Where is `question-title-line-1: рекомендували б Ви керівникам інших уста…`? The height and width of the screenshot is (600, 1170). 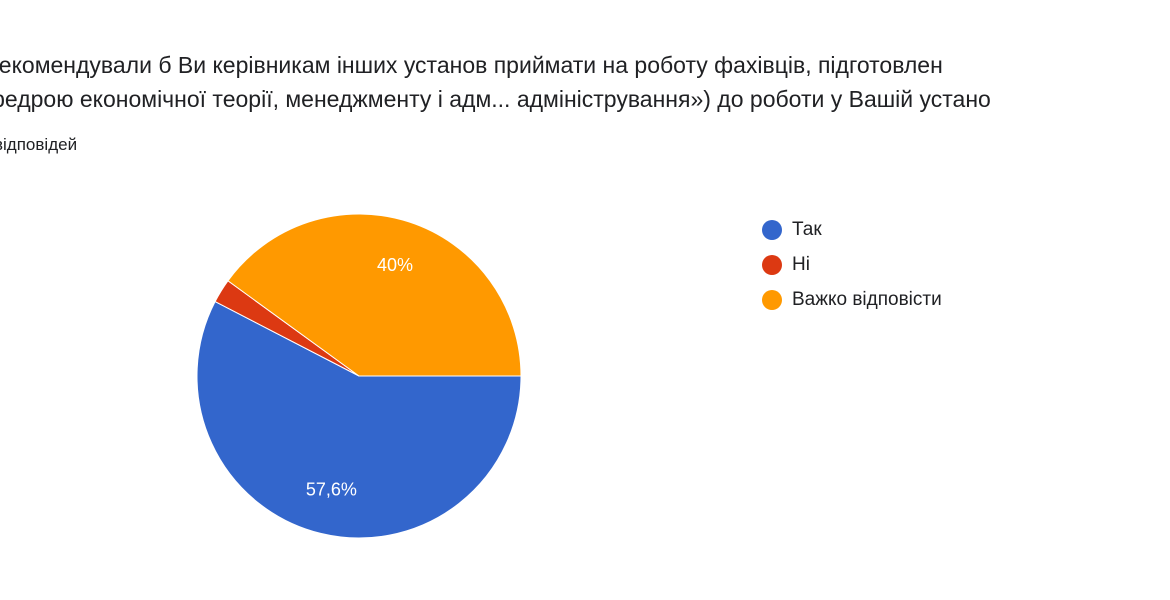 question-title-line-1: рекомендували б Ви керівникам інших уста… is located at coordinates (471, 65).